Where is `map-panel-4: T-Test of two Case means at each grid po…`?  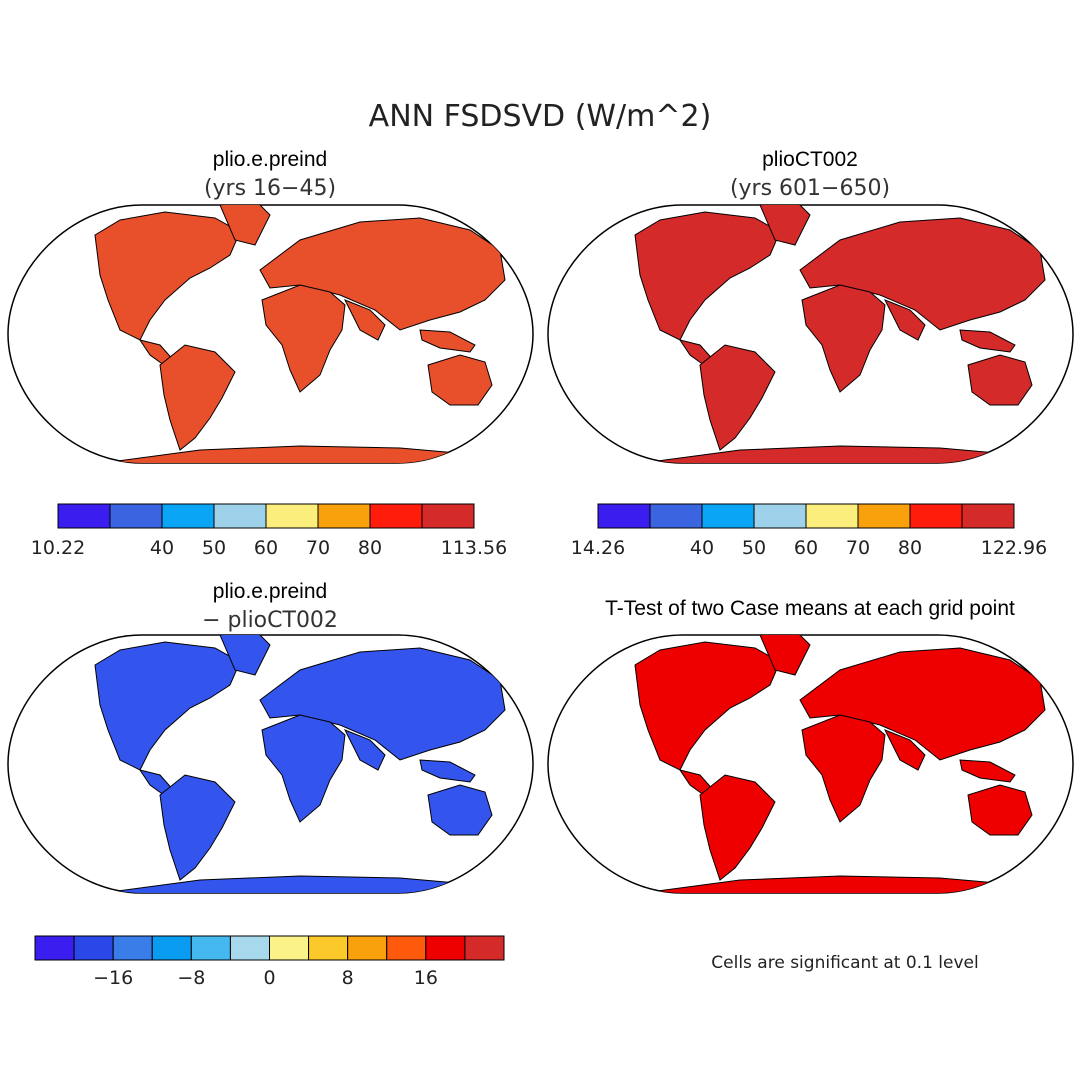 map-panel-4: T-Test of two Case means at each grid po… is located at coordinates (810, 745).